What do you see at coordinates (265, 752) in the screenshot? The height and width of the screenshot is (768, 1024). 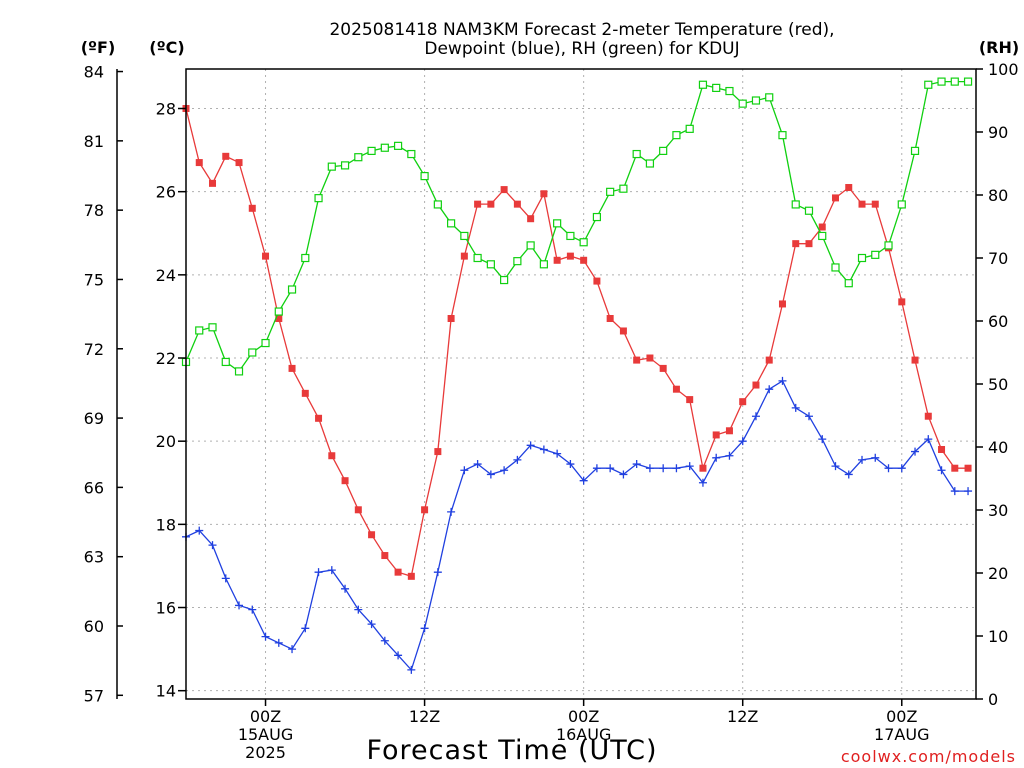 I see `x-tick-label: 2025` at bounding box center [265, 752].